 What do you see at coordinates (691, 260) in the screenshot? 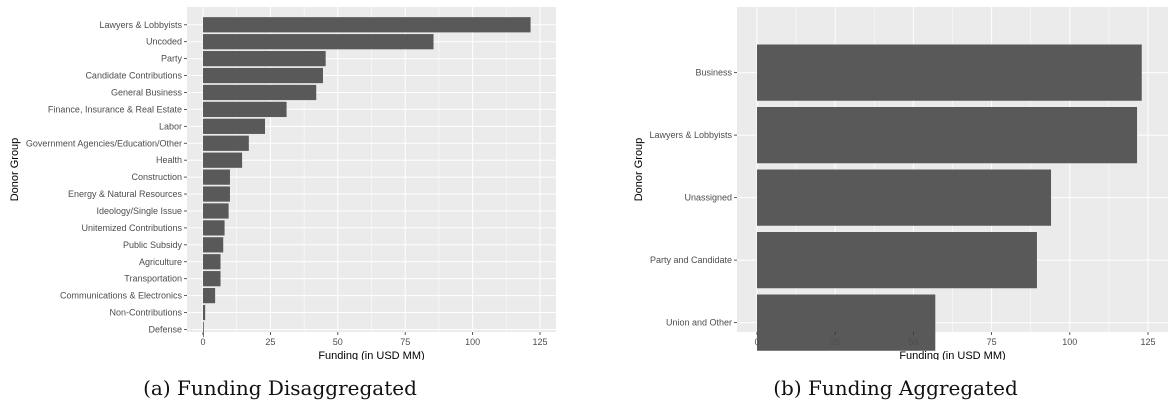
I see `aggregated-category-label: Party and Candidate` at bounding box center [691, 260].